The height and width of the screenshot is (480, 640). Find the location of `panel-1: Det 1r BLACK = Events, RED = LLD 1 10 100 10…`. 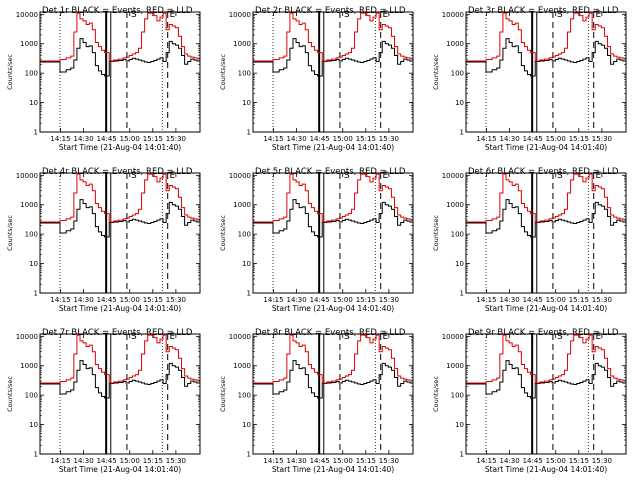

panel-1: Det 1r BLACK = Events, RED = LLD 1 10 100 10… is located at coordinates (103, 79).